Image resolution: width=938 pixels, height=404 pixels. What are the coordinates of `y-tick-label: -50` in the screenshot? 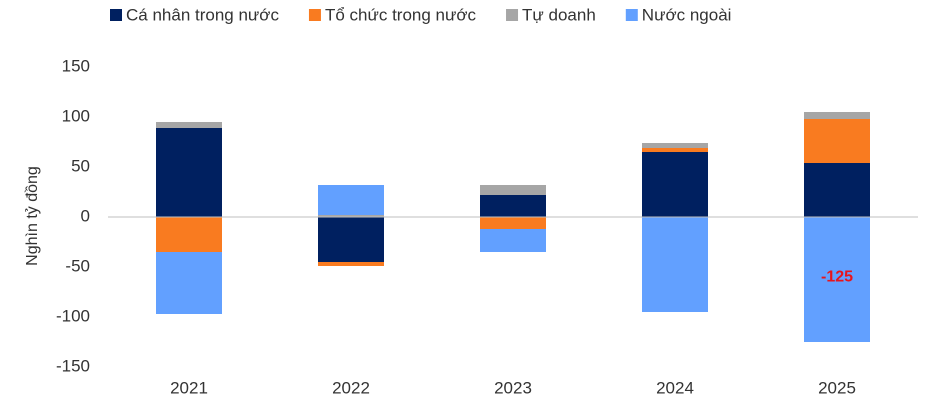 It's located at (77, 265).